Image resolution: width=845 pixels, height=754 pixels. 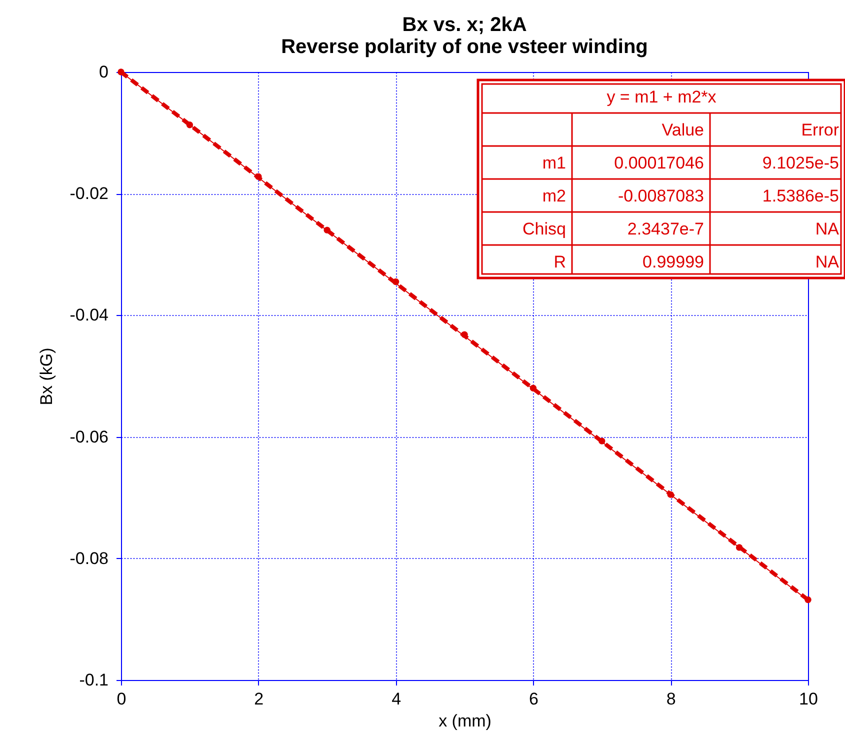 What do you see at coordinates (259, 699) in the screenshot?
I see `x-tick-label: 2` at bounding box center [259, 699].